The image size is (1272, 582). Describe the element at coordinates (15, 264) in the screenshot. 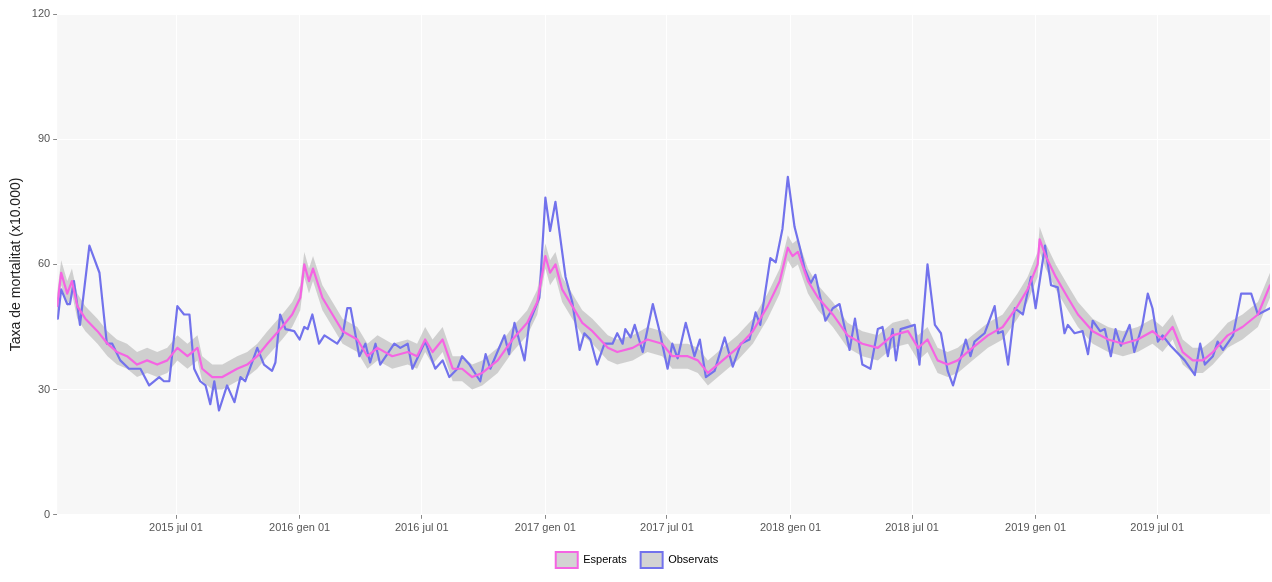

I see `y-axis-title: Taxa de mortalitat (x10.000)` at that location.